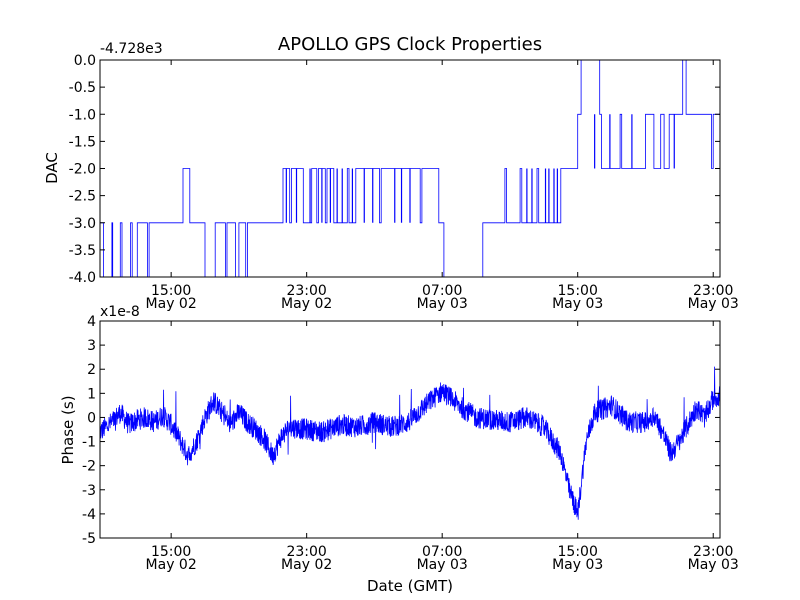  I want to click on dac-xtick-time: 07:00, so click(442, 291).